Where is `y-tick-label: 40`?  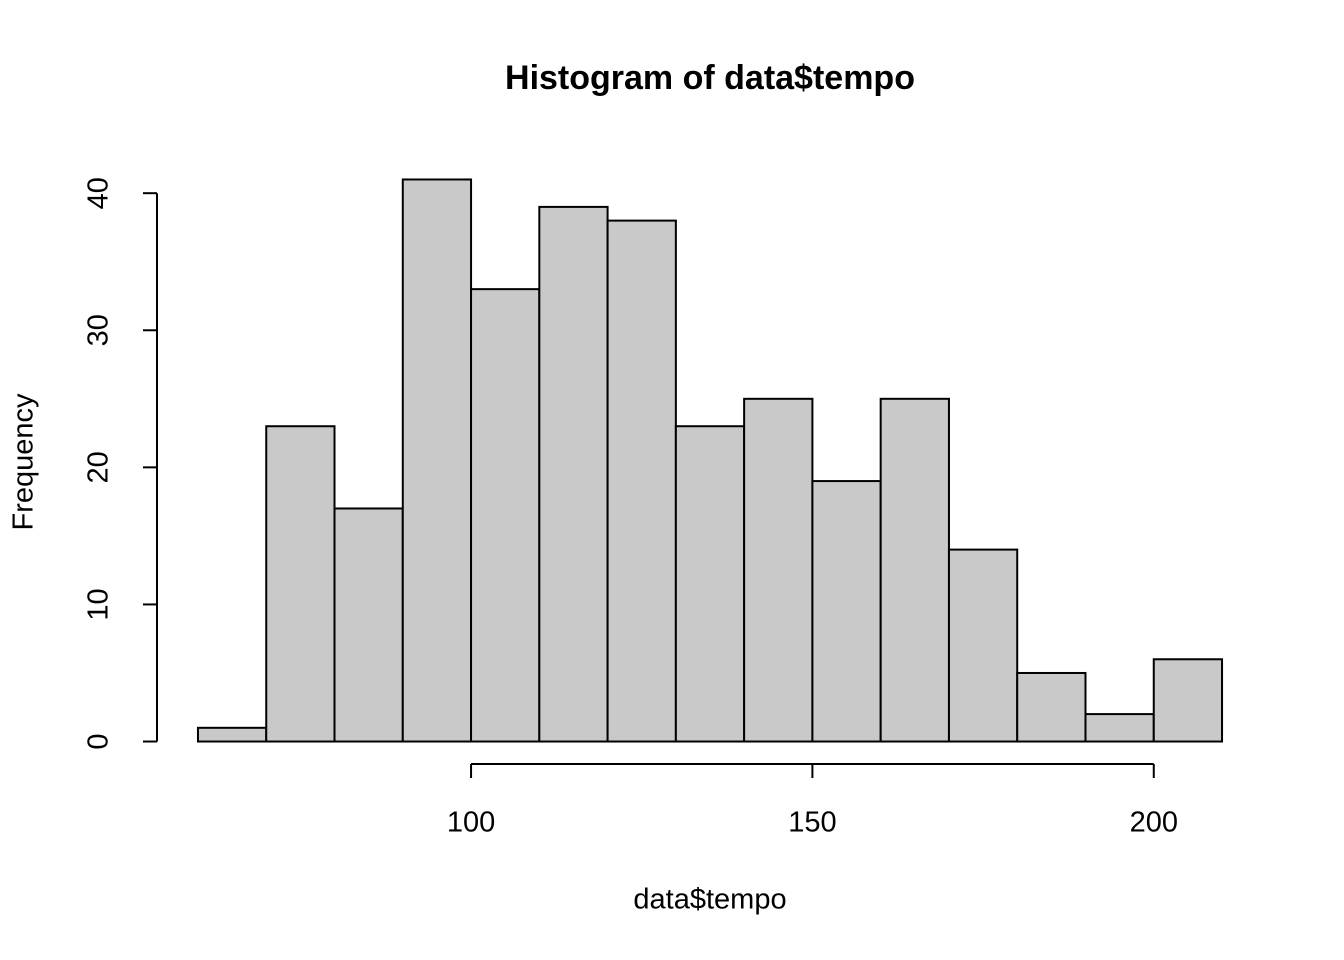
y-tick-label: 40 is located at coordinates (99, 193).